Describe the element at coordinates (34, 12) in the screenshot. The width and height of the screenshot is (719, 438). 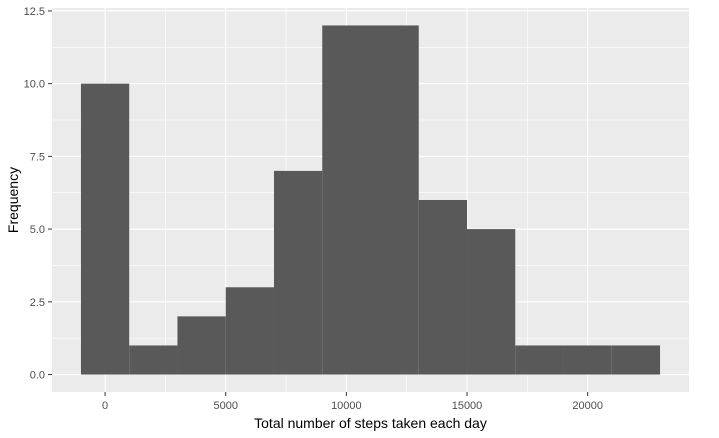
I see `y-tick-label: 12.5` at that location.